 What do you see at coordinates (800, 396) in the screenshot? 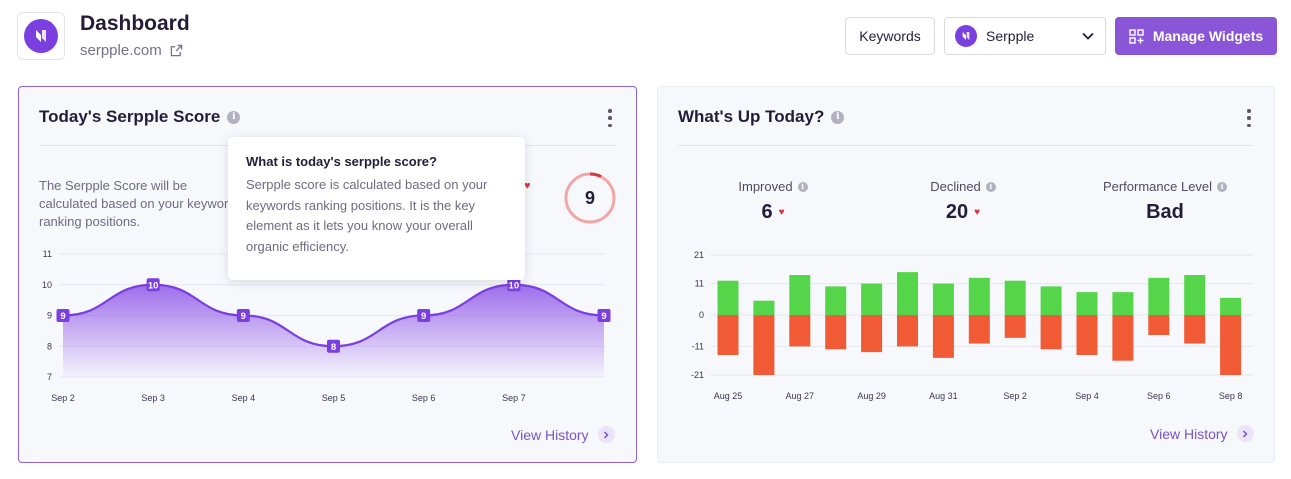
I see `x-tick-label: Aug 27` at bounding box center [800, 396].